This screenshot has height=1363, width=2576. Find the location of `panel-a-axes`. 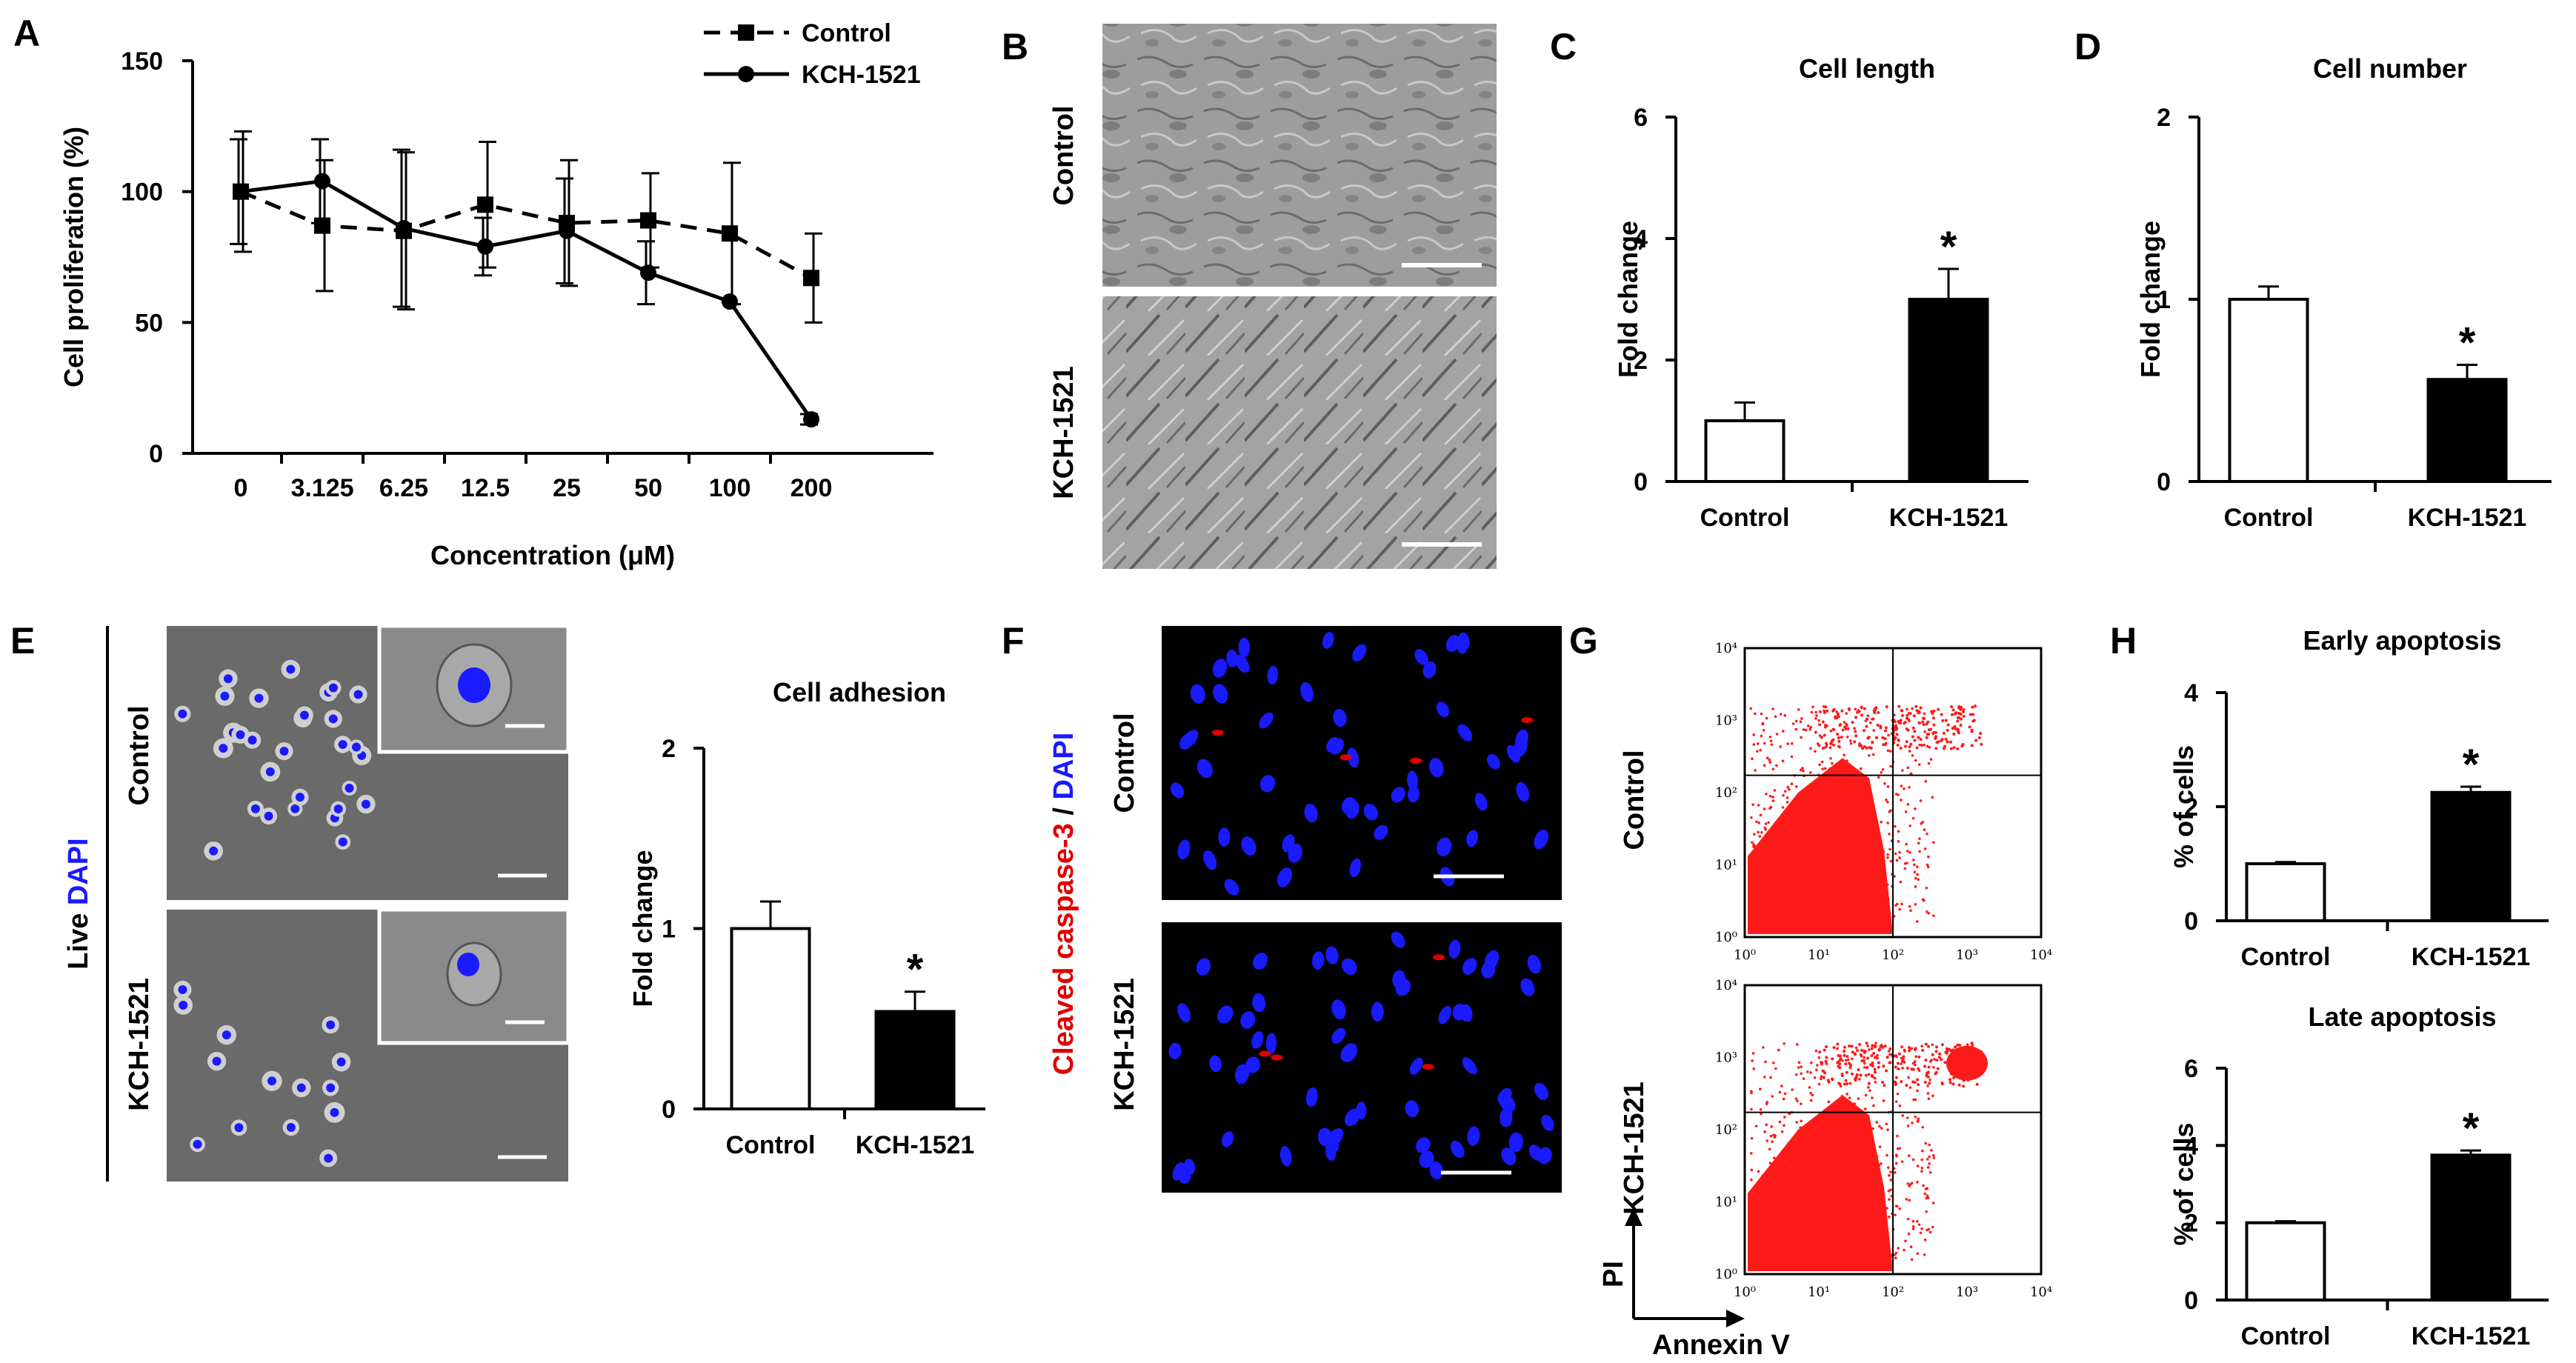

panel-a-axes is located at coordinates (562, 258).